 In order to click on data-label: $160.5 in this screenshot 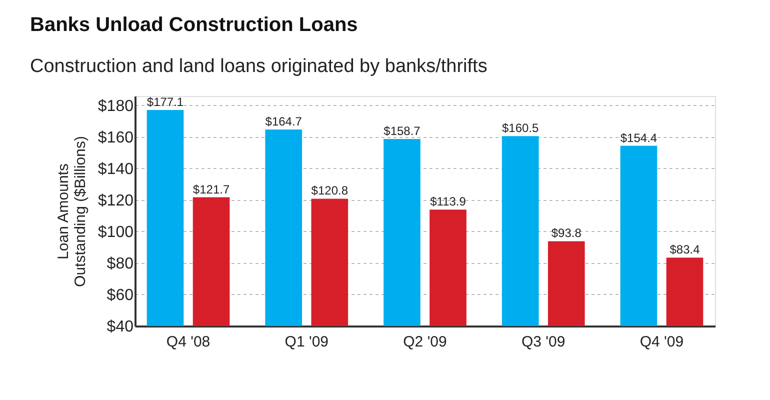, I will do `click(521, 128)`.